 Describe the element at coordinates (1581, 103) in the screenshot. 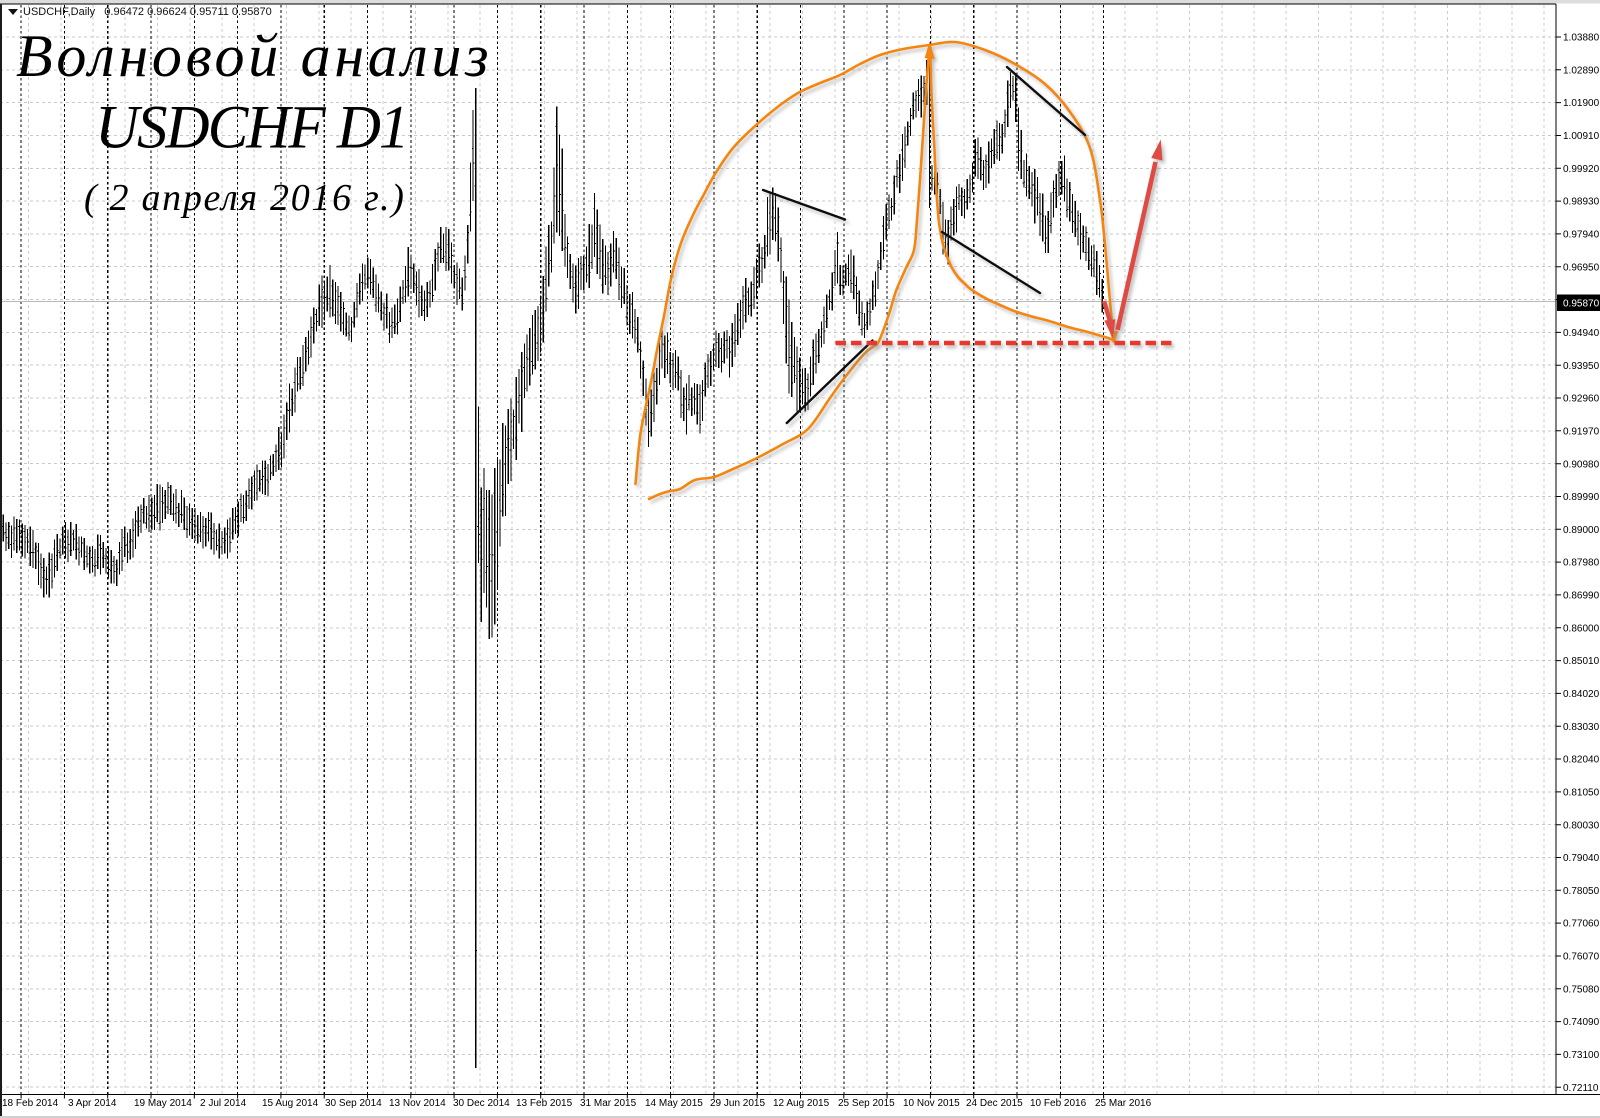

I see `svg-text: 1.01900` at that location.